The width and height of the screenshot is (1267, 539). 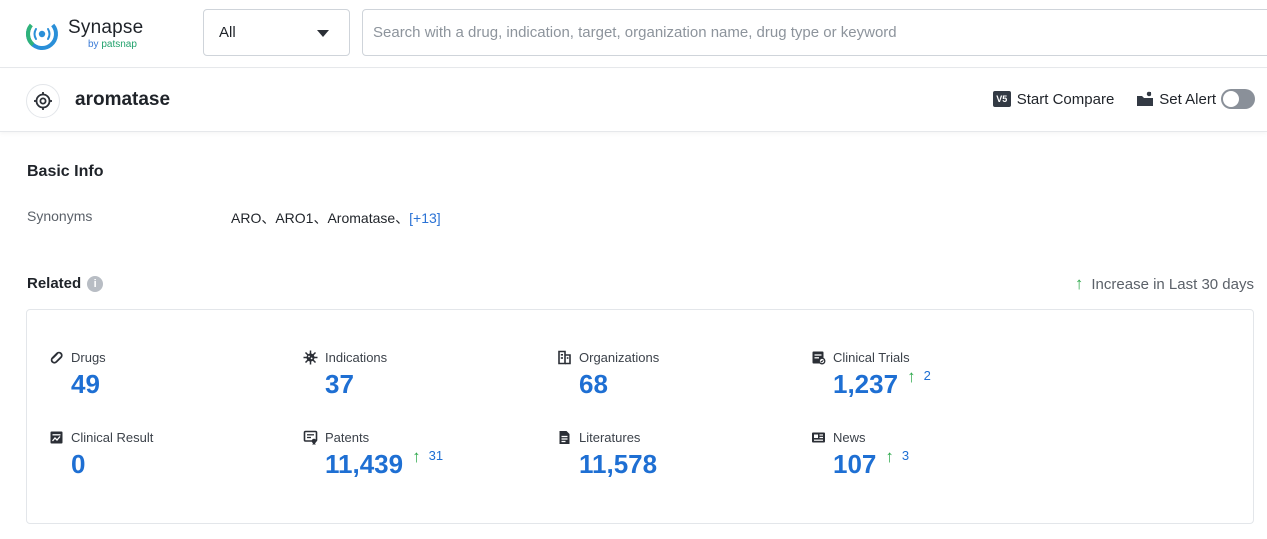 What do you see at coordinates (897, 457) in the screenshot?
I see `stat-increase: ↑3` at bounding box center [897, 457].